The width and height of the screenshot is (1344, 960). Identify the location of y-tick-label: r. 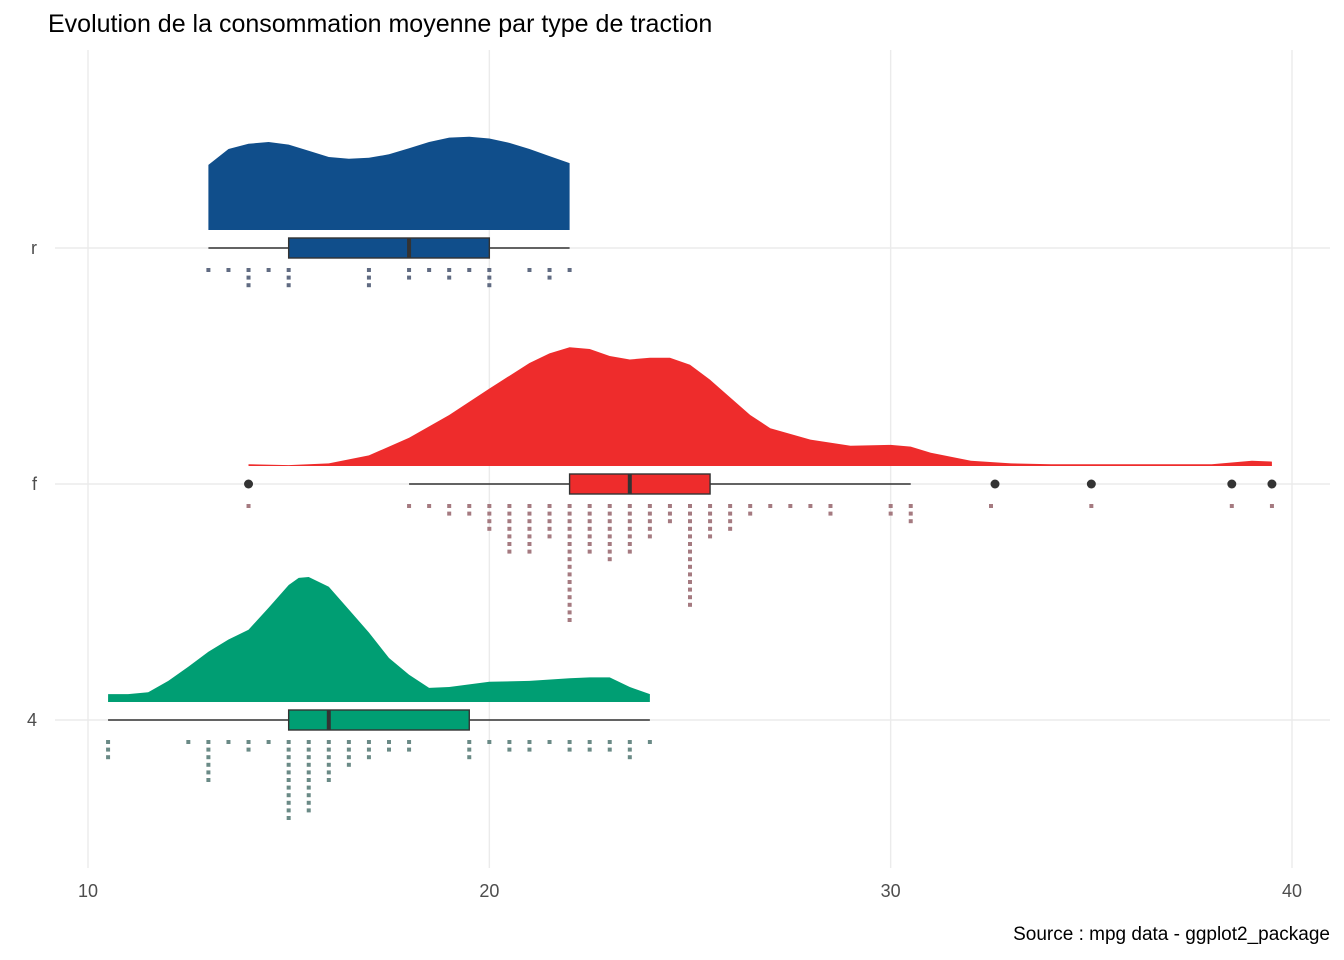
(34, 248).